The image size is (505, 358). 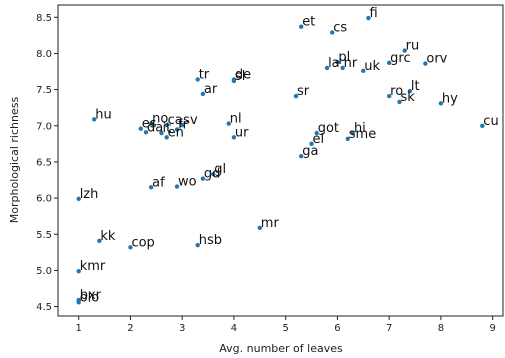 What do you see at coordinates (243, 74) in the screenshot?
I see `data-label-de: de` at bounding box center [243, 74].